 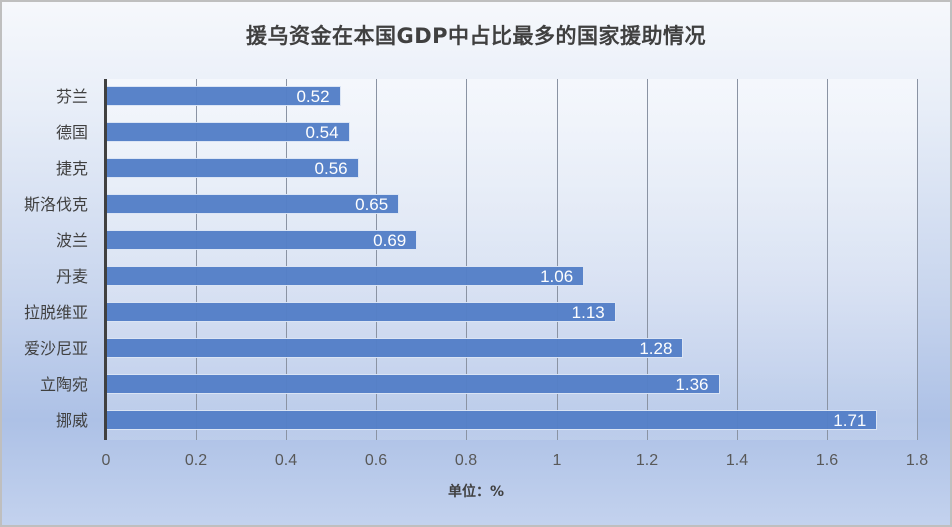 I want to click on x-tick-label: 0.2, so click(x=196, y=460).